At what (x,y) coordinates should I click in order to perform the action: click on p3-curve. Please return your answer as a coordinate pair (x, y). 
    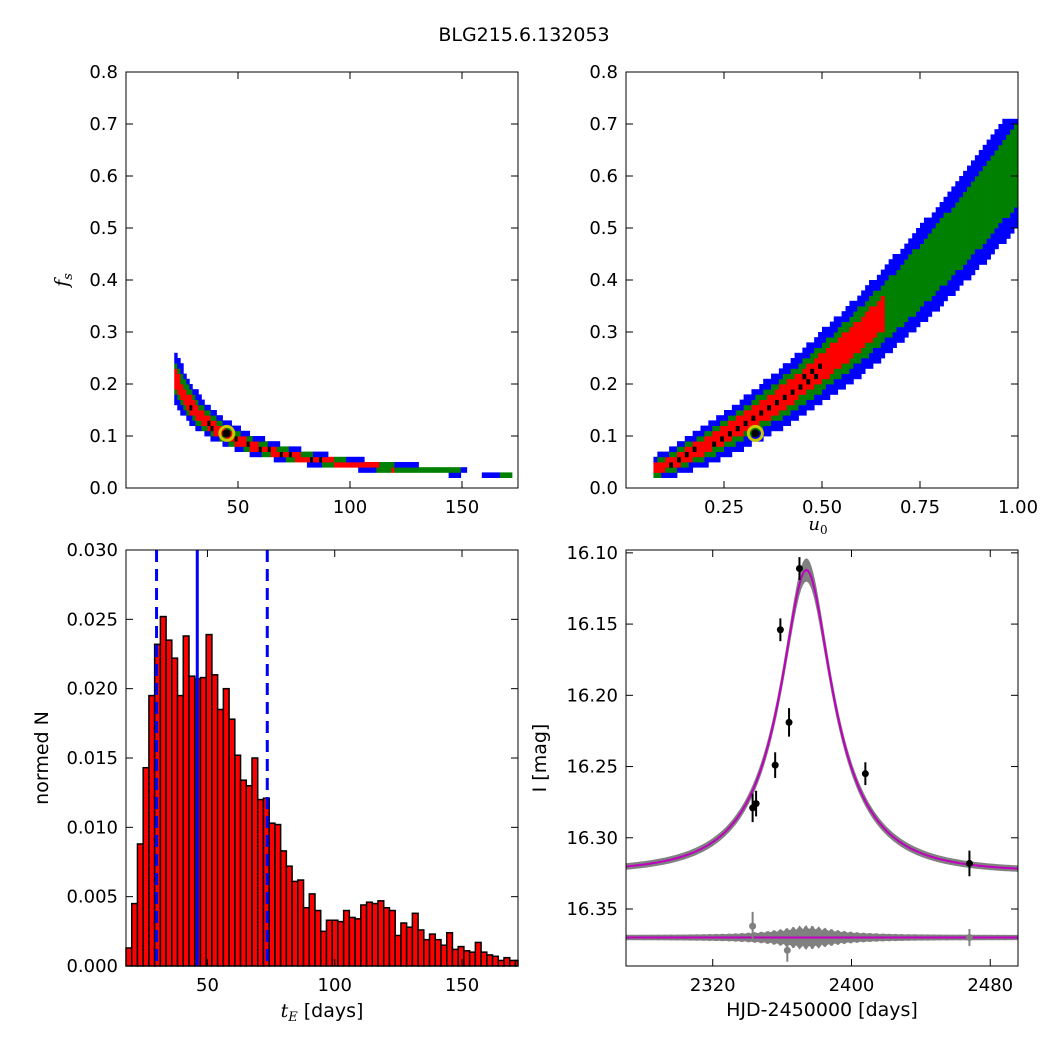
    Looking at the image, I should click on (822, 759).